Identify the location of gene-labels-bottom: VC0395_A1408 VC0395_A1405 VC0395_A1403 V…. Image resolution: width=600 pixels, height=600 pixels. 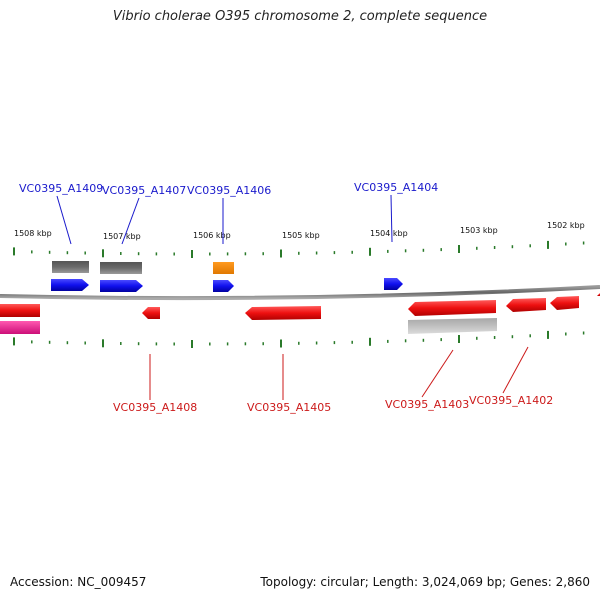
(333, 404).